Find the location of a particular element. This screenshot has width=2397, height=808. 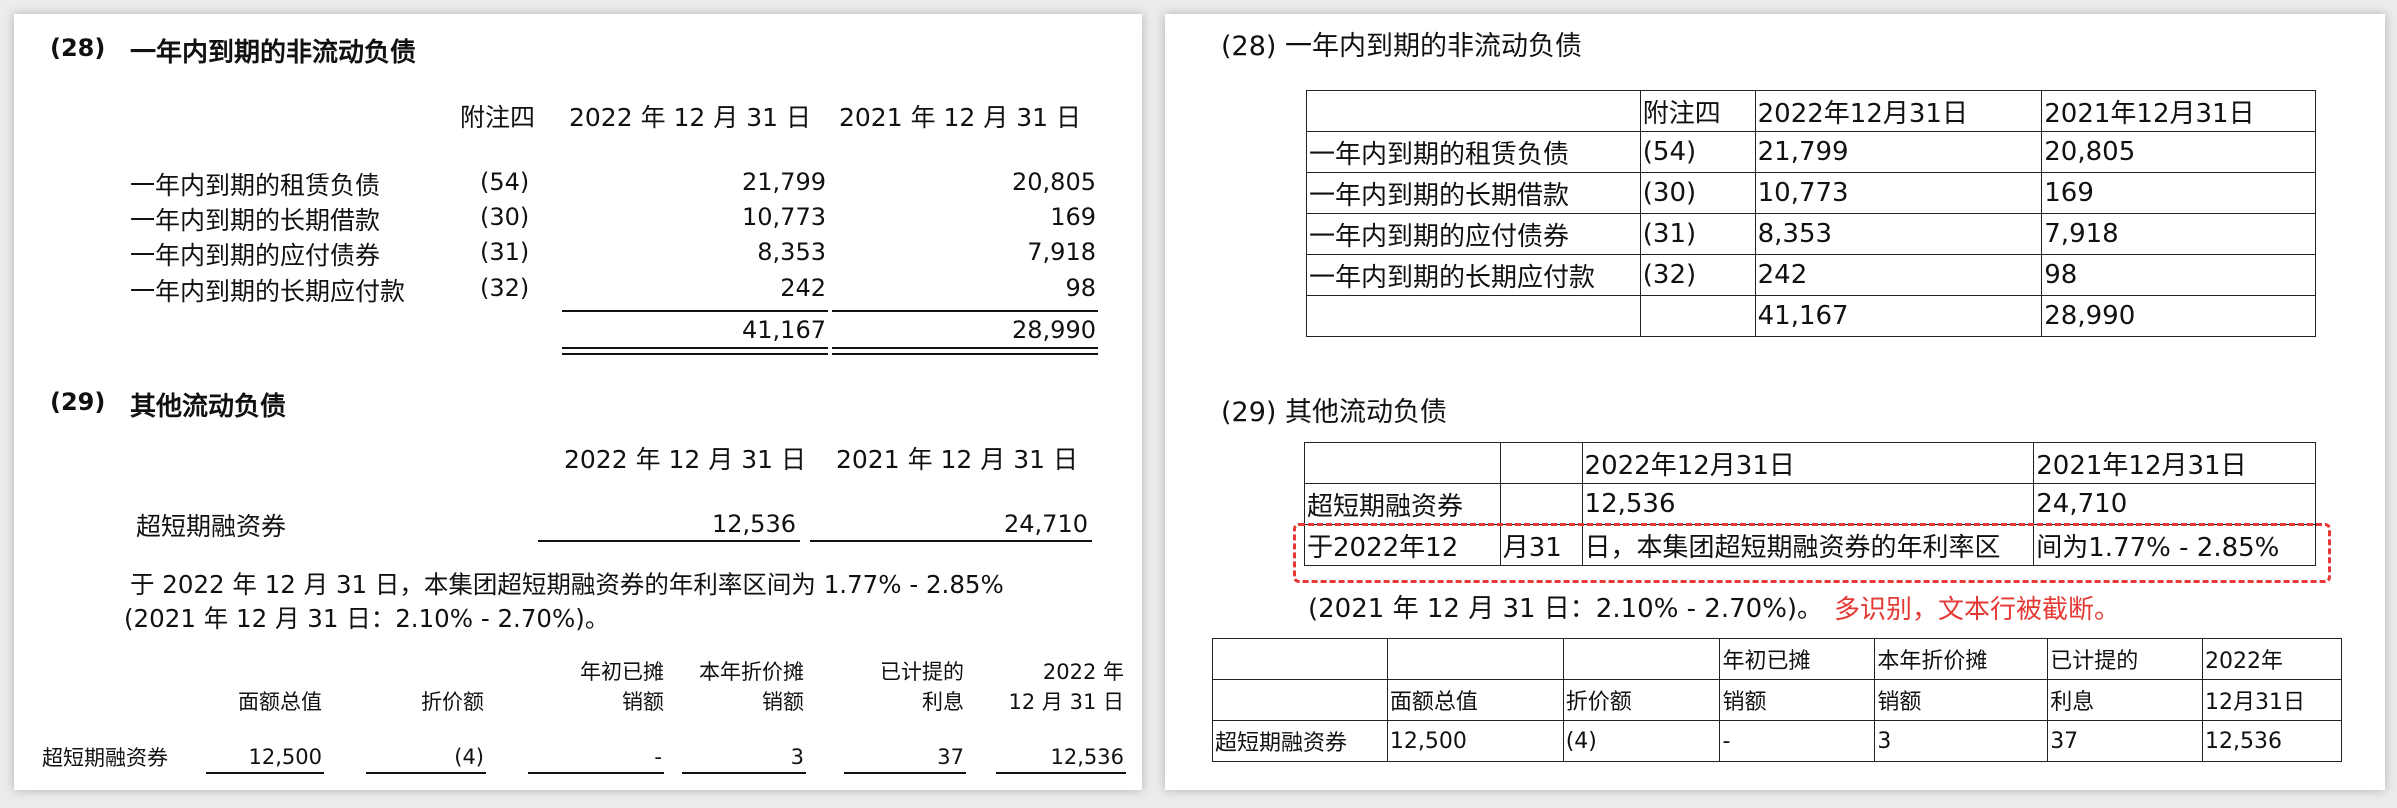

row-value-2022: 242 is located at coordinates (803, 288).